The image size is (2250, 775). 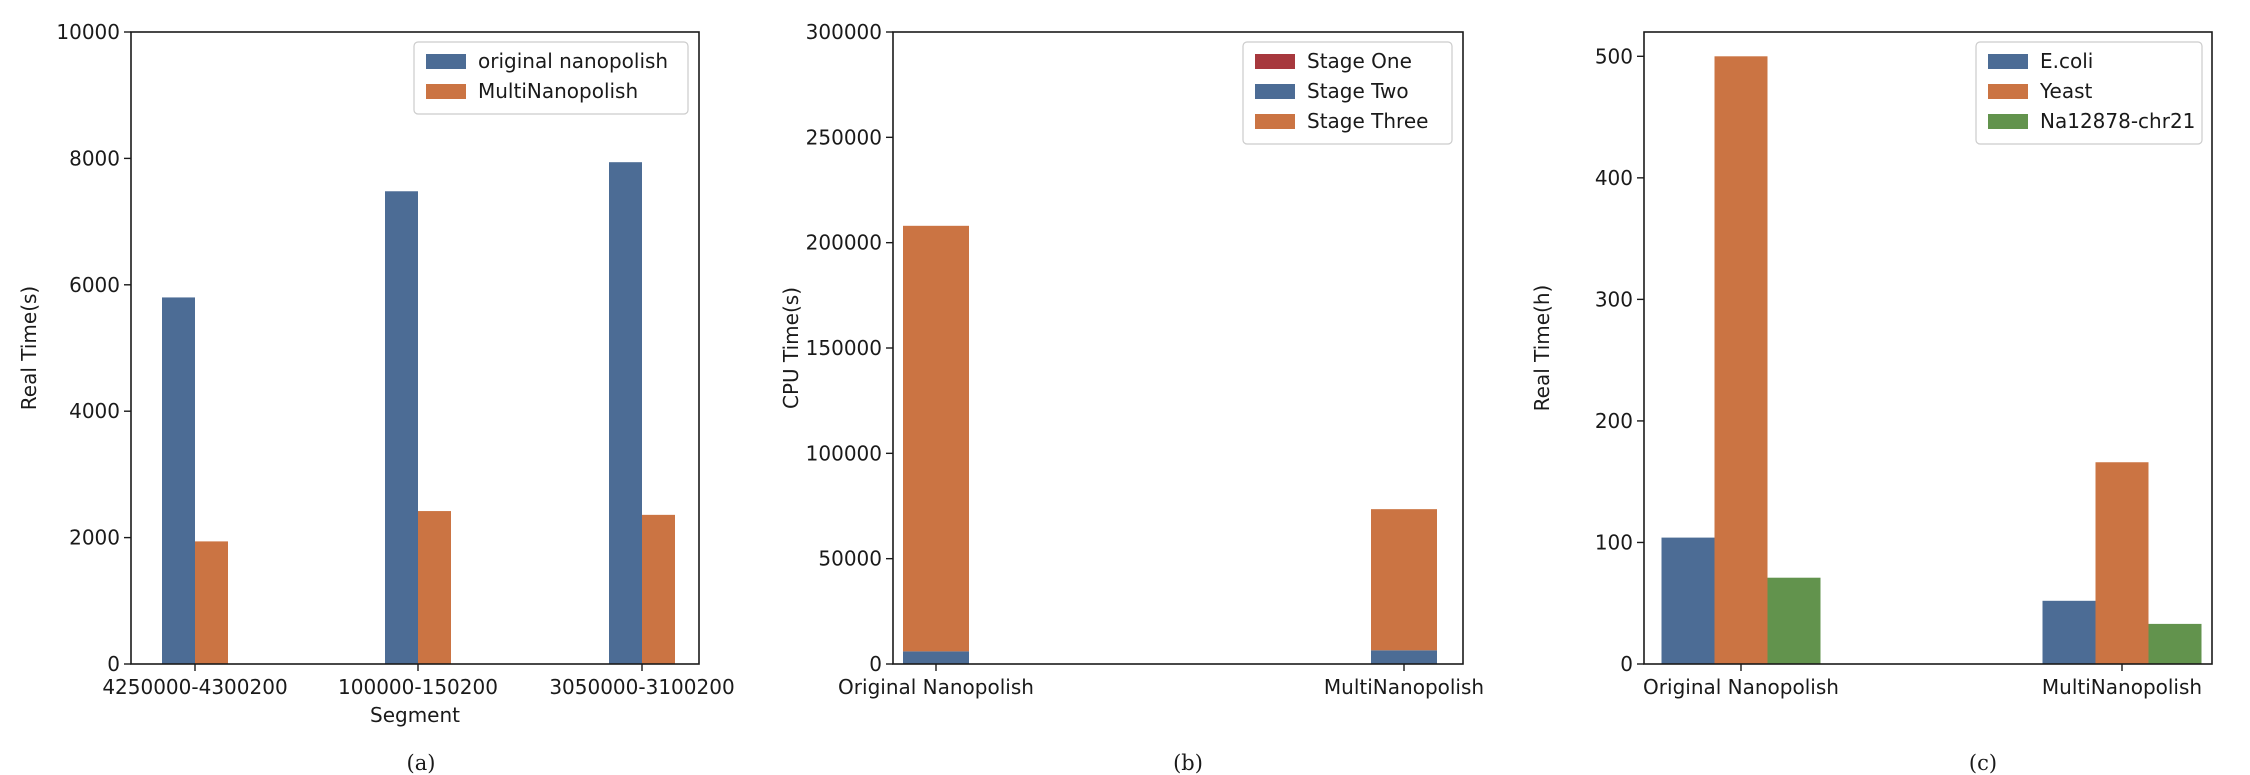 I want to click on legend-label: E.coli, so click(x=2066, y=61).